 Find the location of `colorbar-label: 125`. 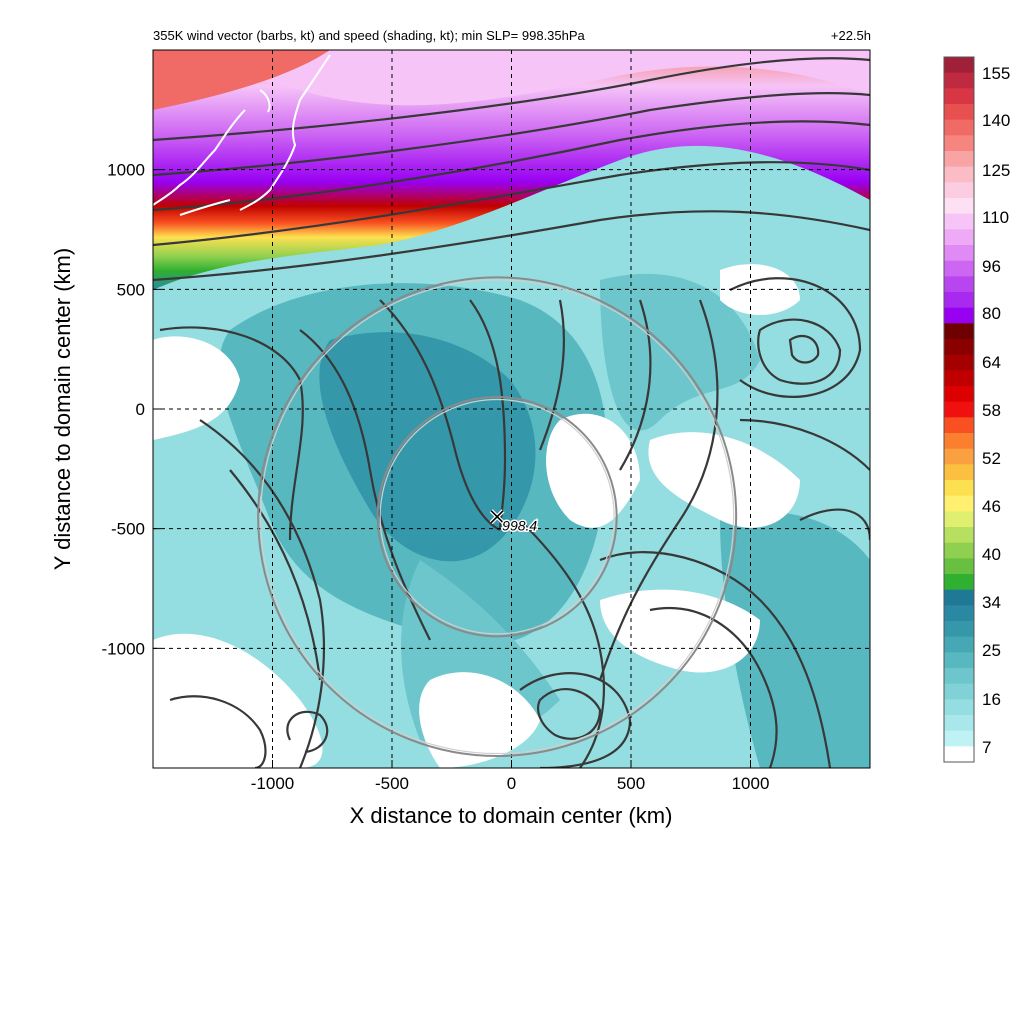

colorbar-label: 125 is located at coordinates (996, 170).